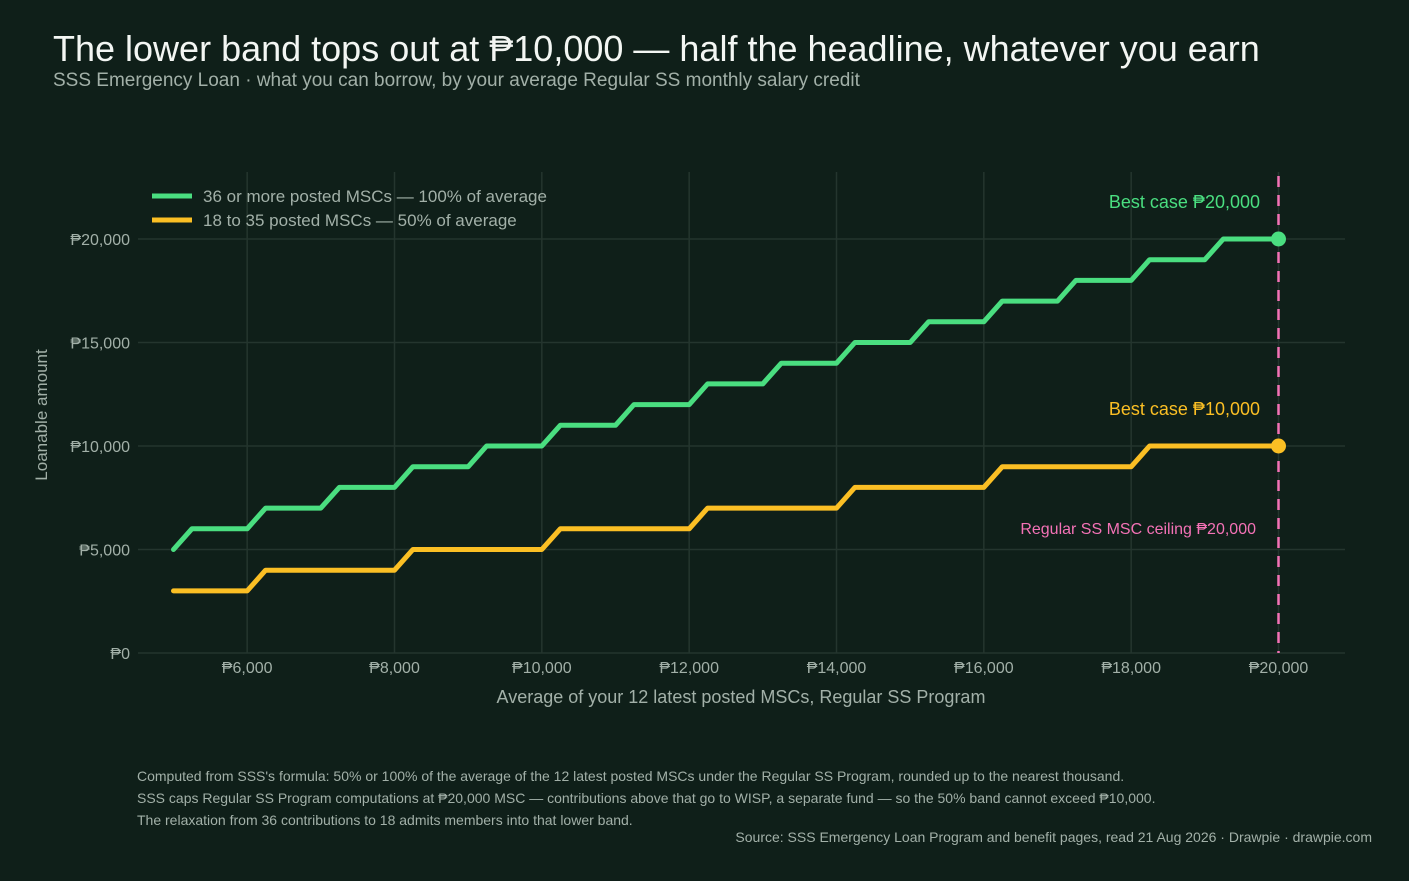  I want to click on reference-line-group: Regular SS MSC ceiling ₱20,000, so click(1150, 414).